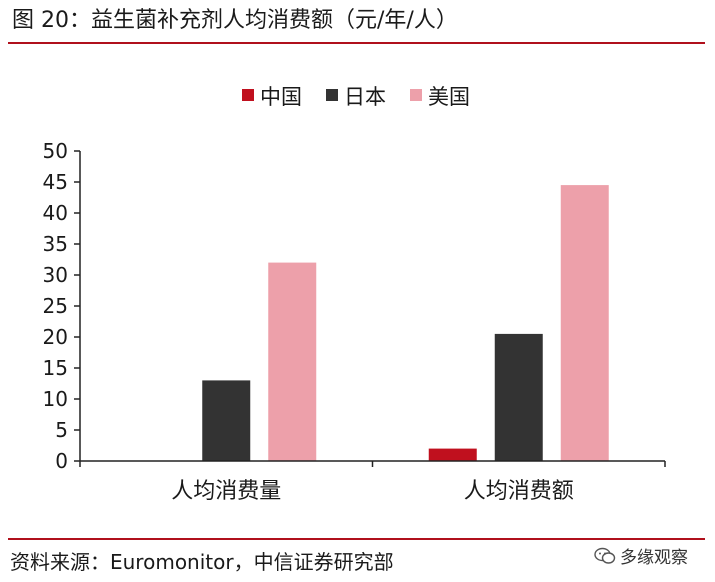 This screenshot has width=715, height=582. Describe the element at coordinates (61, 461) in the screenshot. I see `y-tick-label: 0` at that location.